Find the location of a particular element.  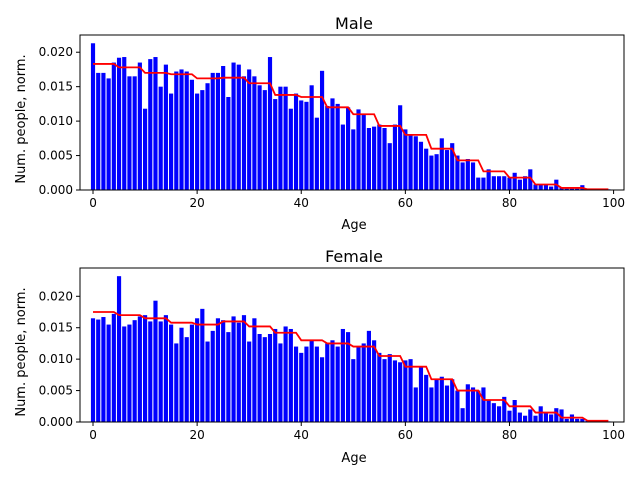

male-y-tick-label: 0.015 is located at coordinates (56, 87).